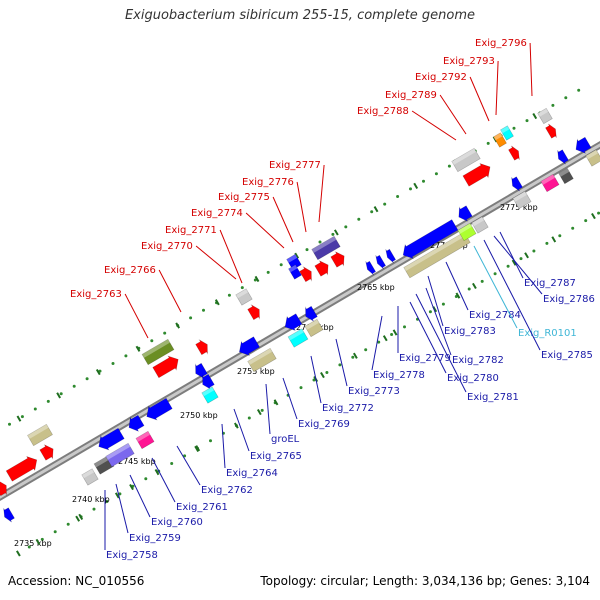 Image resolution: width=600 pixels, height=600 pixels. What do you see at coordinates (383, 111) in the screenshot?
I see `gene-label: Exig_2788` at bounding box center [383, 111].